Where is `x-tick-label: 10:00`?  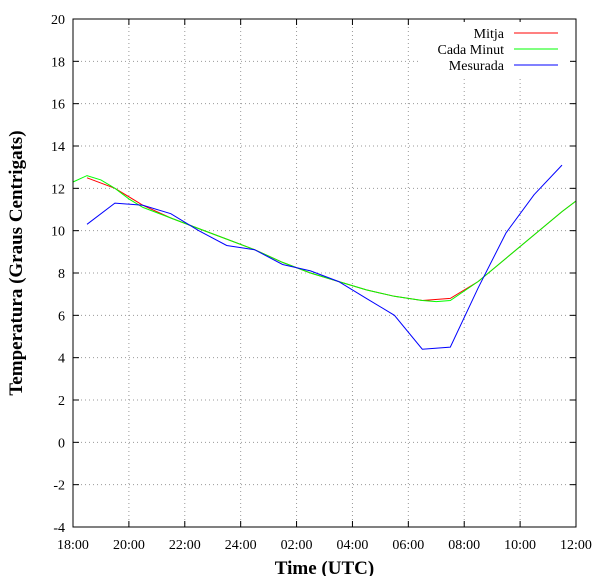 x-tick-label: 10:00 is located at coordinates (520, 545).